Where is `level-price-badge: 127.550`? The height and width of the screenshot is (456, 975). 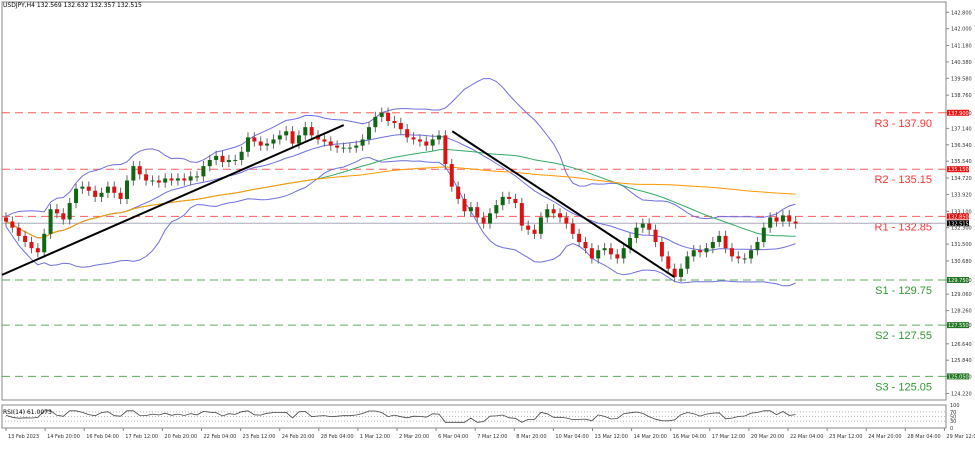
level-price-badge: 127.550 is located at coordinates (958, 326).